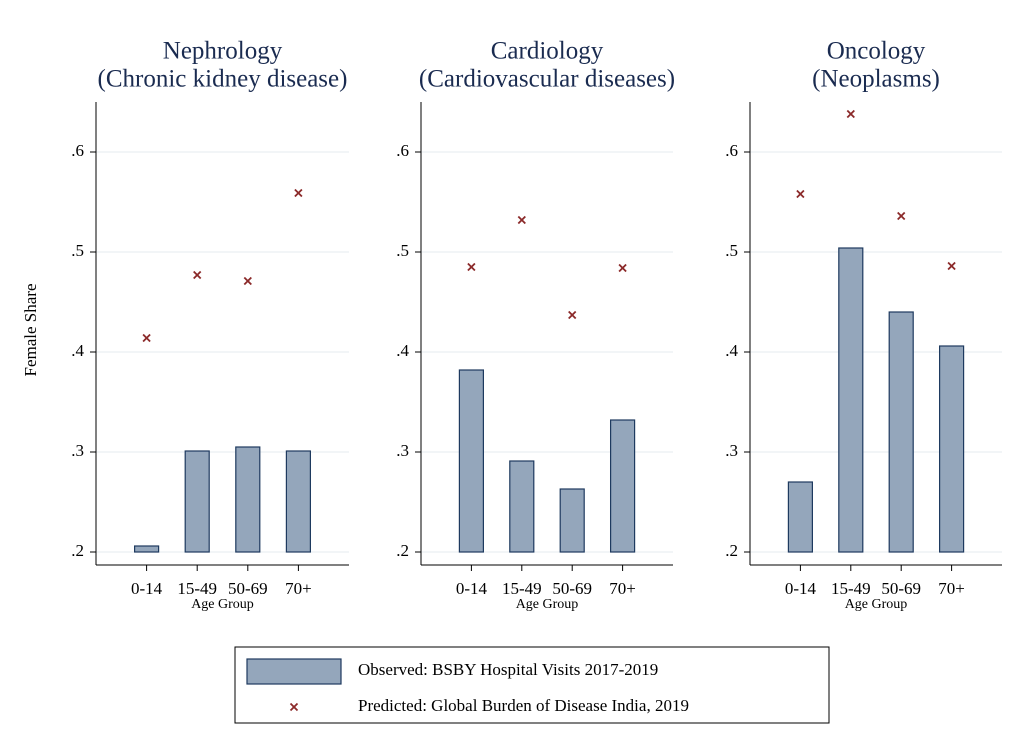 This screenshot has width=1030, height=748. Describe the element at coordinates (876, 51) in the screenshot. I see `panel-title: Oncology` at that location.